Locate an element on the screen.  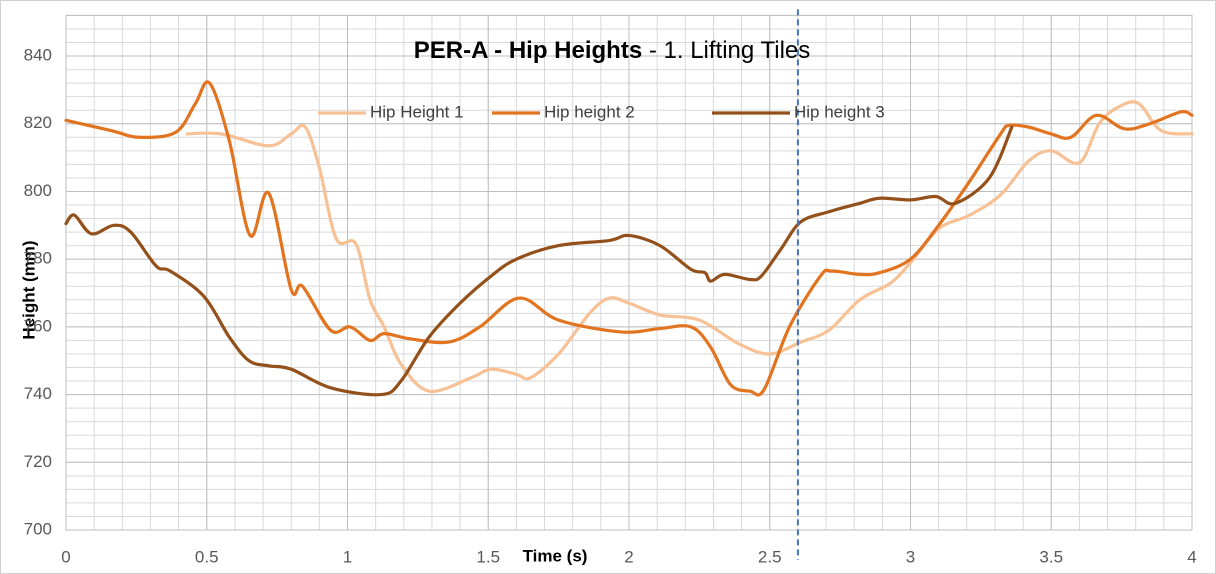
x-axis-label: Time (s) is located at coordinates (555, 555).